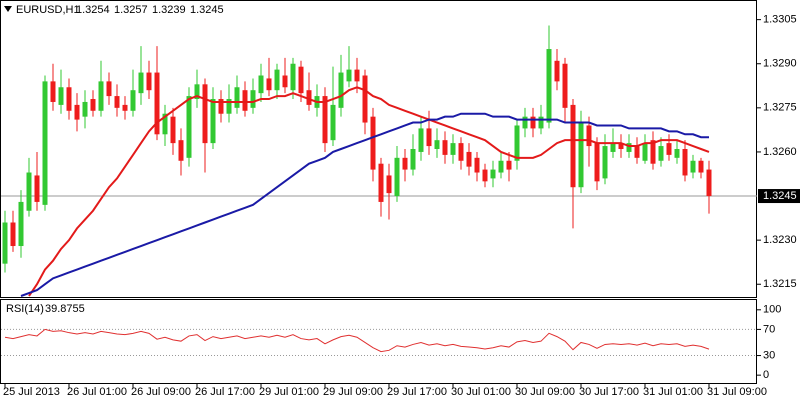  I want to click on ohlc-close: 1.3245, so click(207, 10).